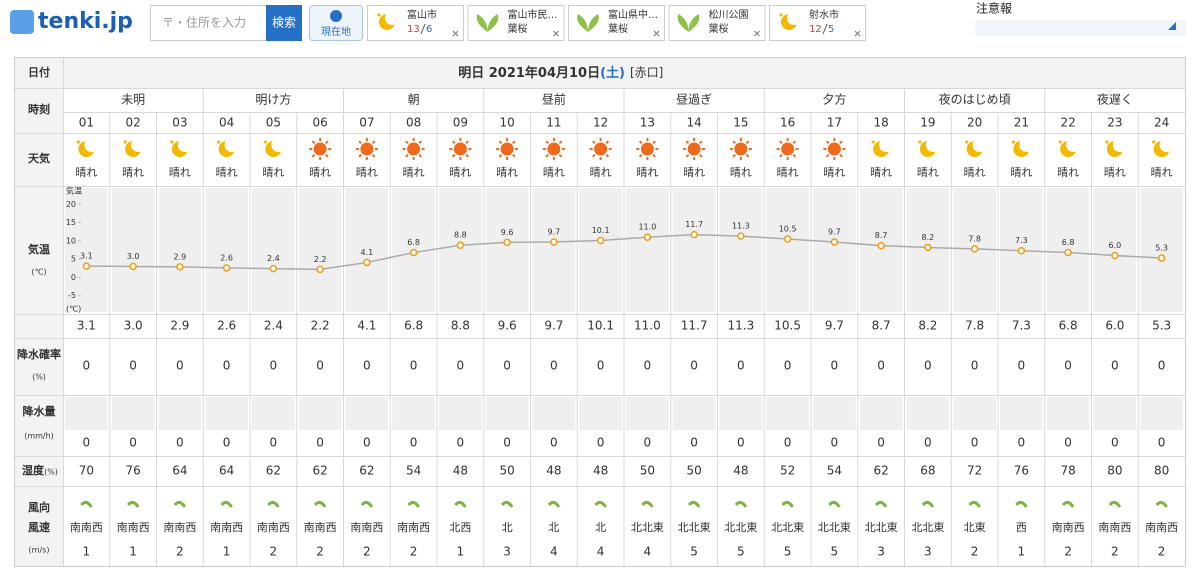  Describe the element at coordinates (554, 552) in the screenshot. I see `wind-speed: 4` at that location.